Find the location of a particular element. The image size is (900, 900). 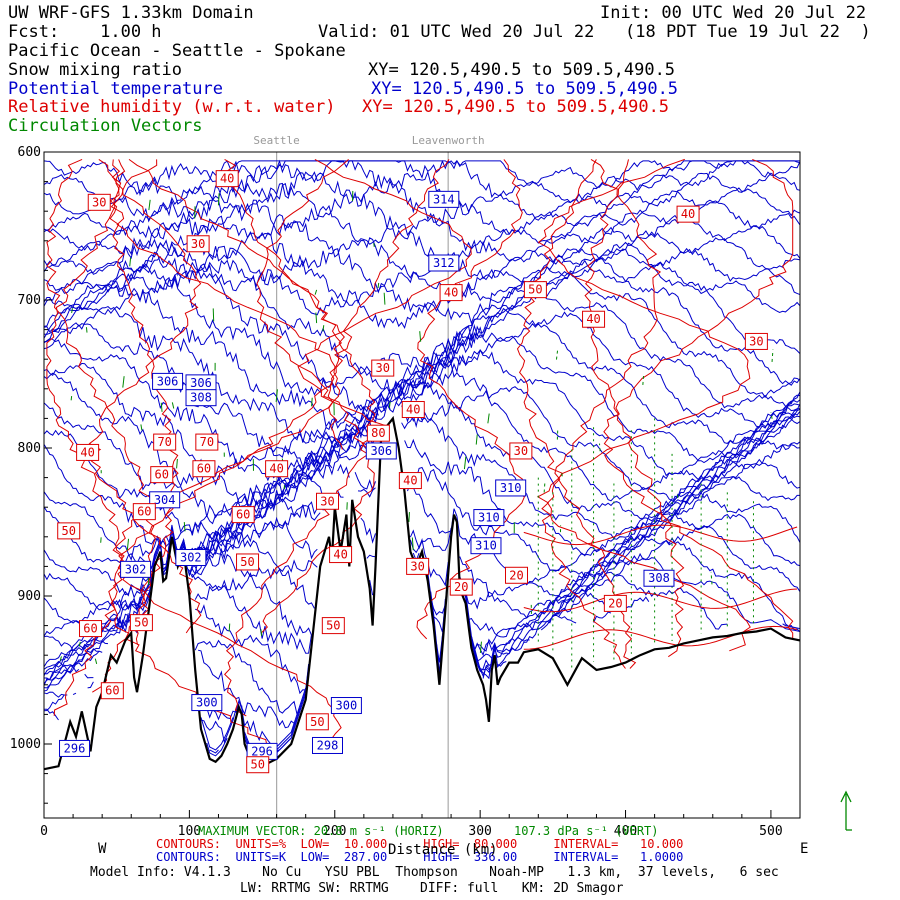

y-tick-label: 800 is located at coordinates (29, 448).